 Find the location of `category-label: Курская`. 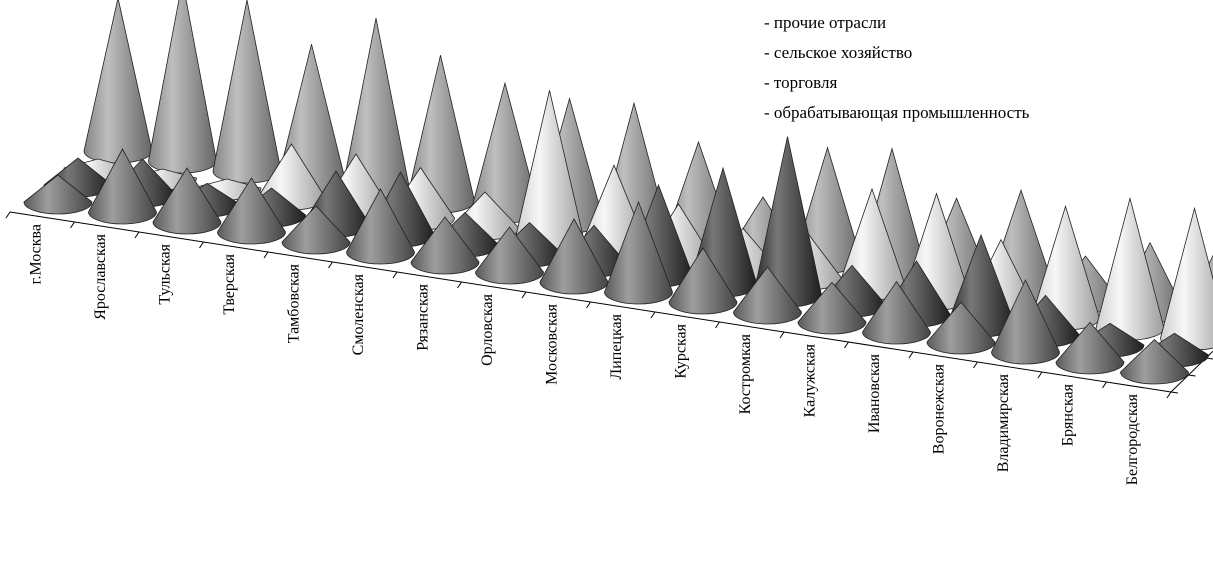

category-label: Курская is located at coordinates (680, 350).